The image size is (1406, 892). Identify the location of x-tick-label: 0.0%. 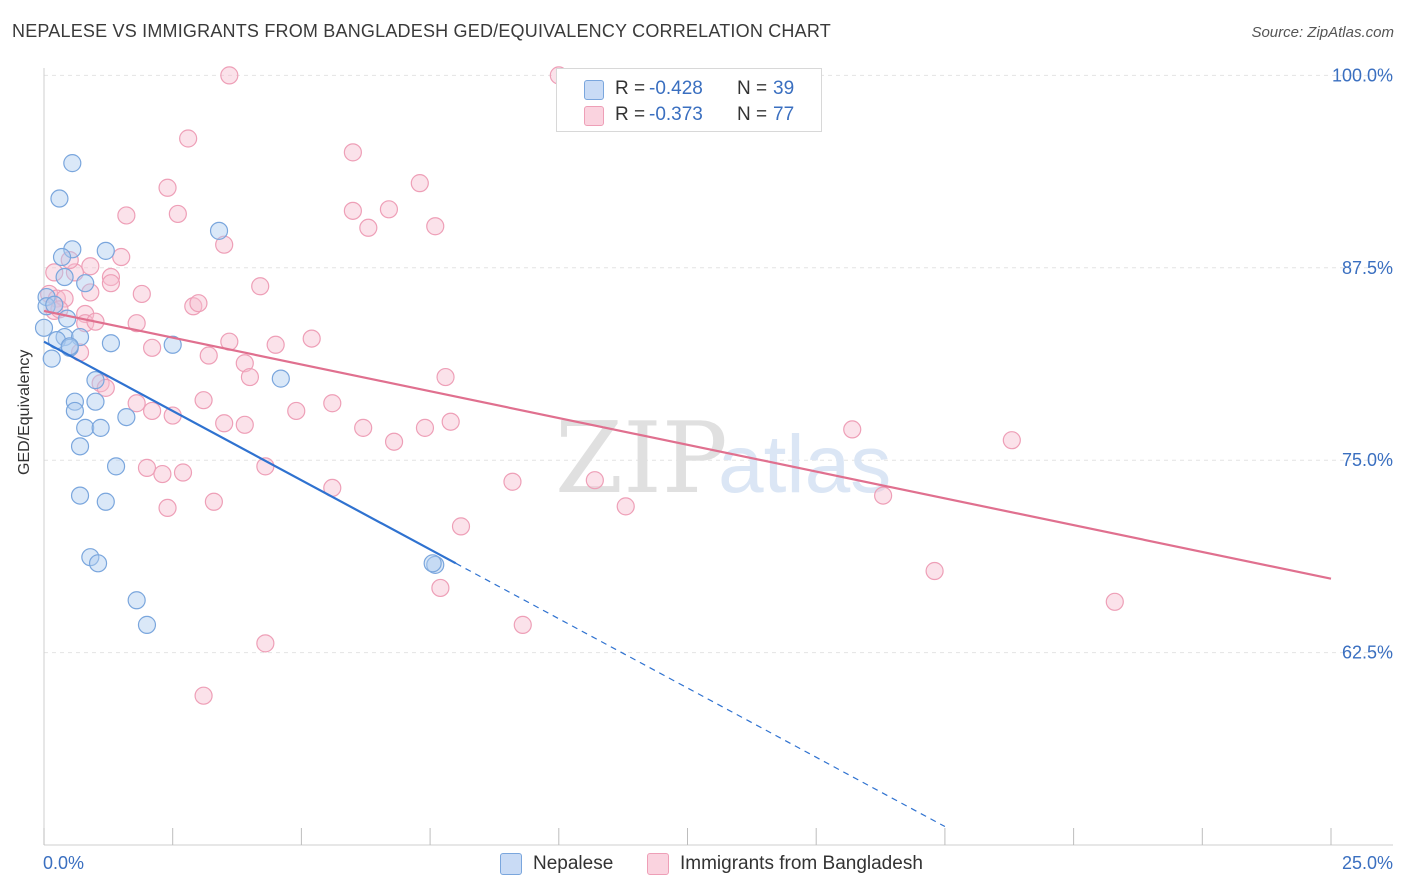
(63, 863).